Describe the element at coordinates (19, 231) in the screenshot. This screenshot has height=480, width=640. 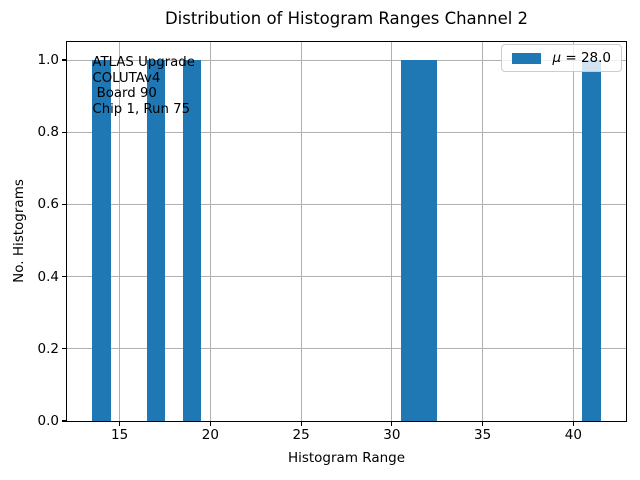
I see `y-axis-label: No. Histograms` at that location.